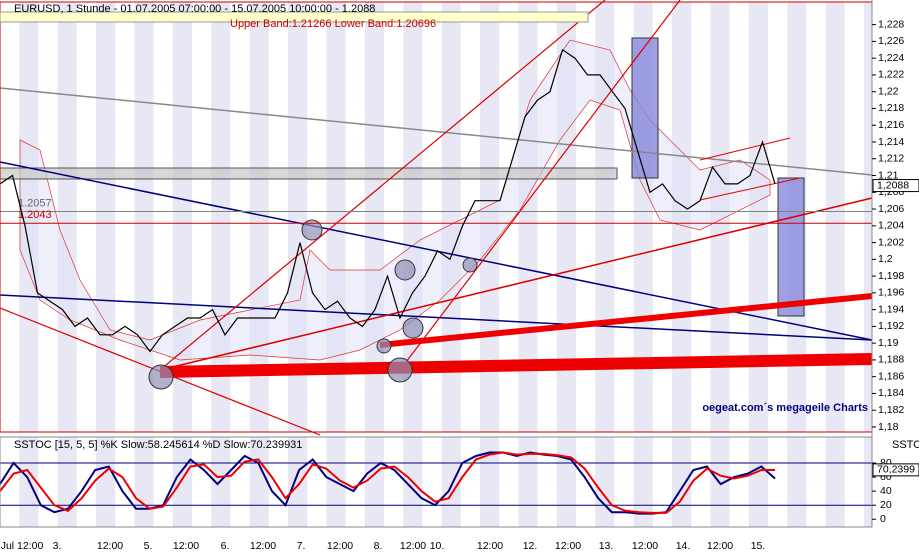 This screenshot has width=919, height=554. Describe the element at coordinates (891, 75) in the screenshot. I see `y-tick-label: 1,222` at that location.